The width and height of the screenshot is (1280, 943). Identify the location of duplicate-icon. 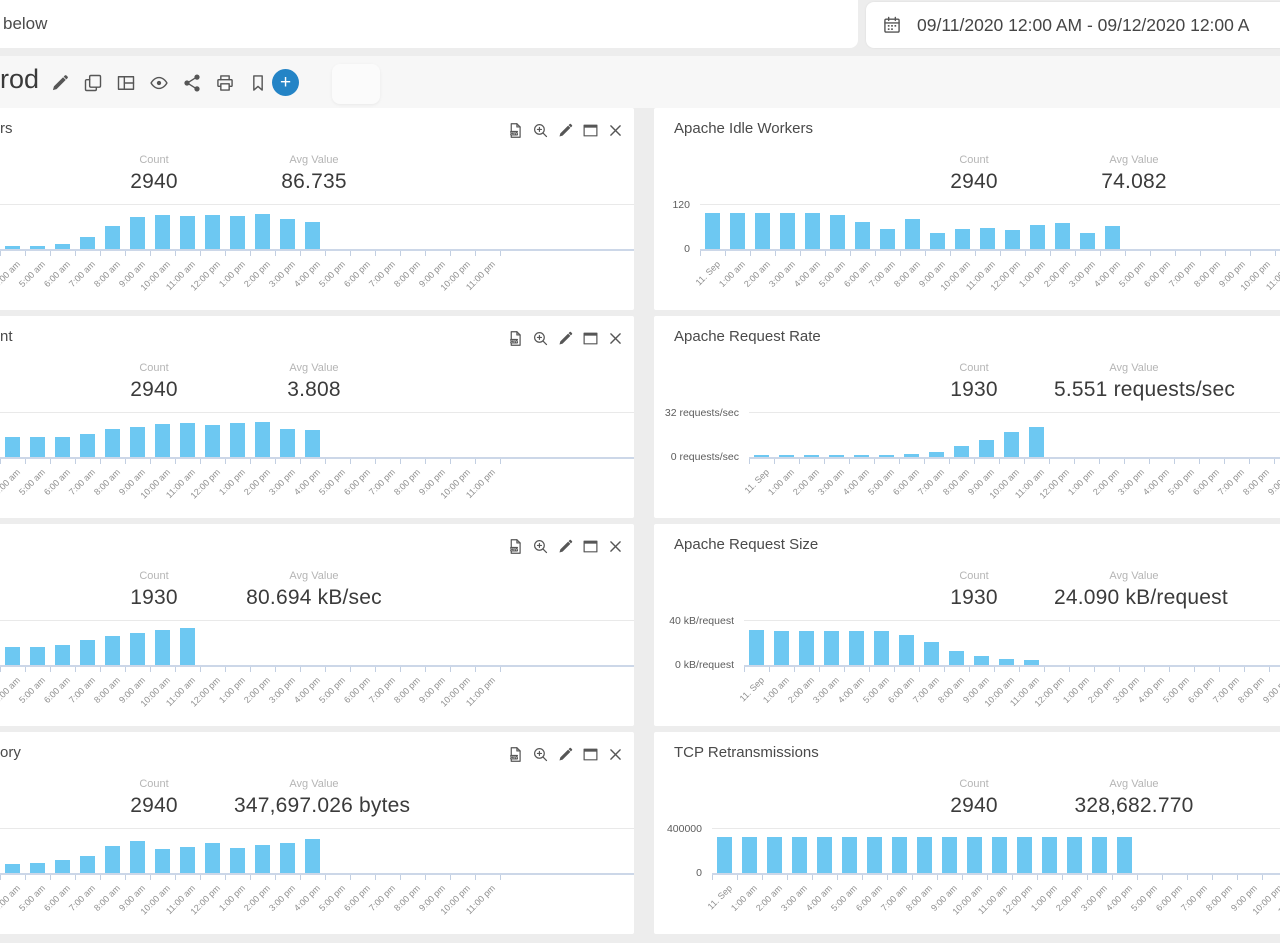
(93, 83).